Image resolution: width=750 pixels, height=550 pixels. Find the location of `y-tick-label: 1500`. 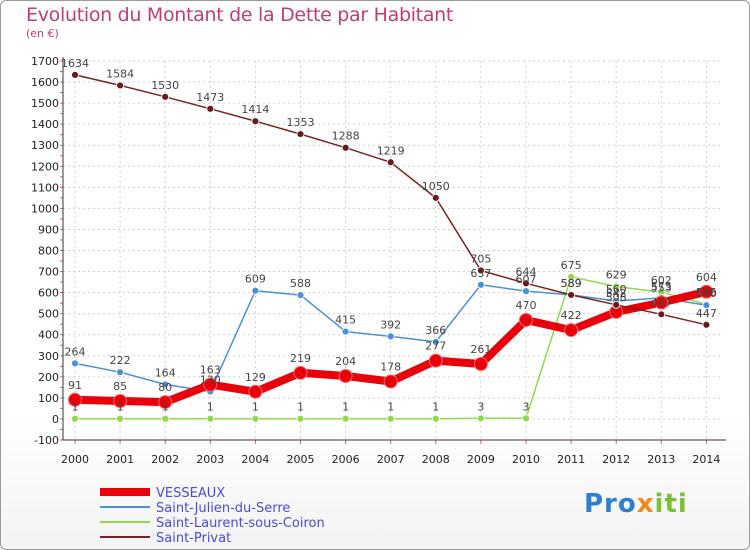

y-tick-label: 1500 is located at coordinates (45, 103).